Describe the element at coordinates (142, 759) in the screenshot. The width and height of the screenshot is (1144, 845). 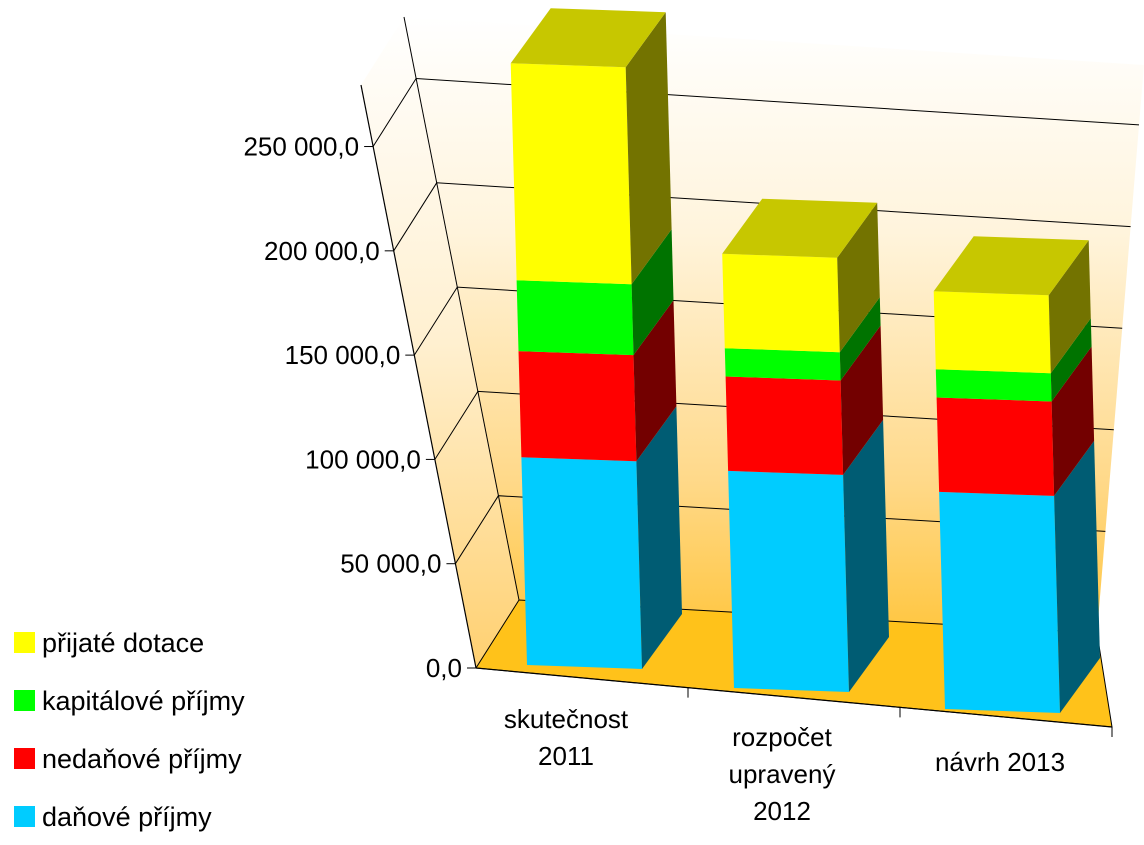
I see `legend-label: nedaňové příjmy` at that location.